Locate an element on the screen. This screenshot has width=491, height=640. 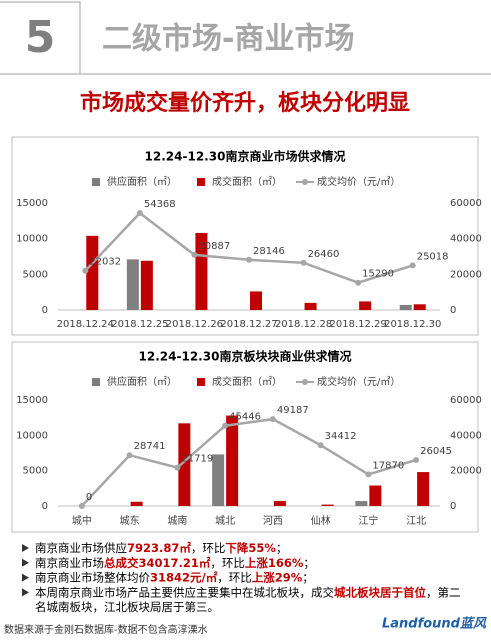
data-label: 54368 is located at coordinates (160, 204).